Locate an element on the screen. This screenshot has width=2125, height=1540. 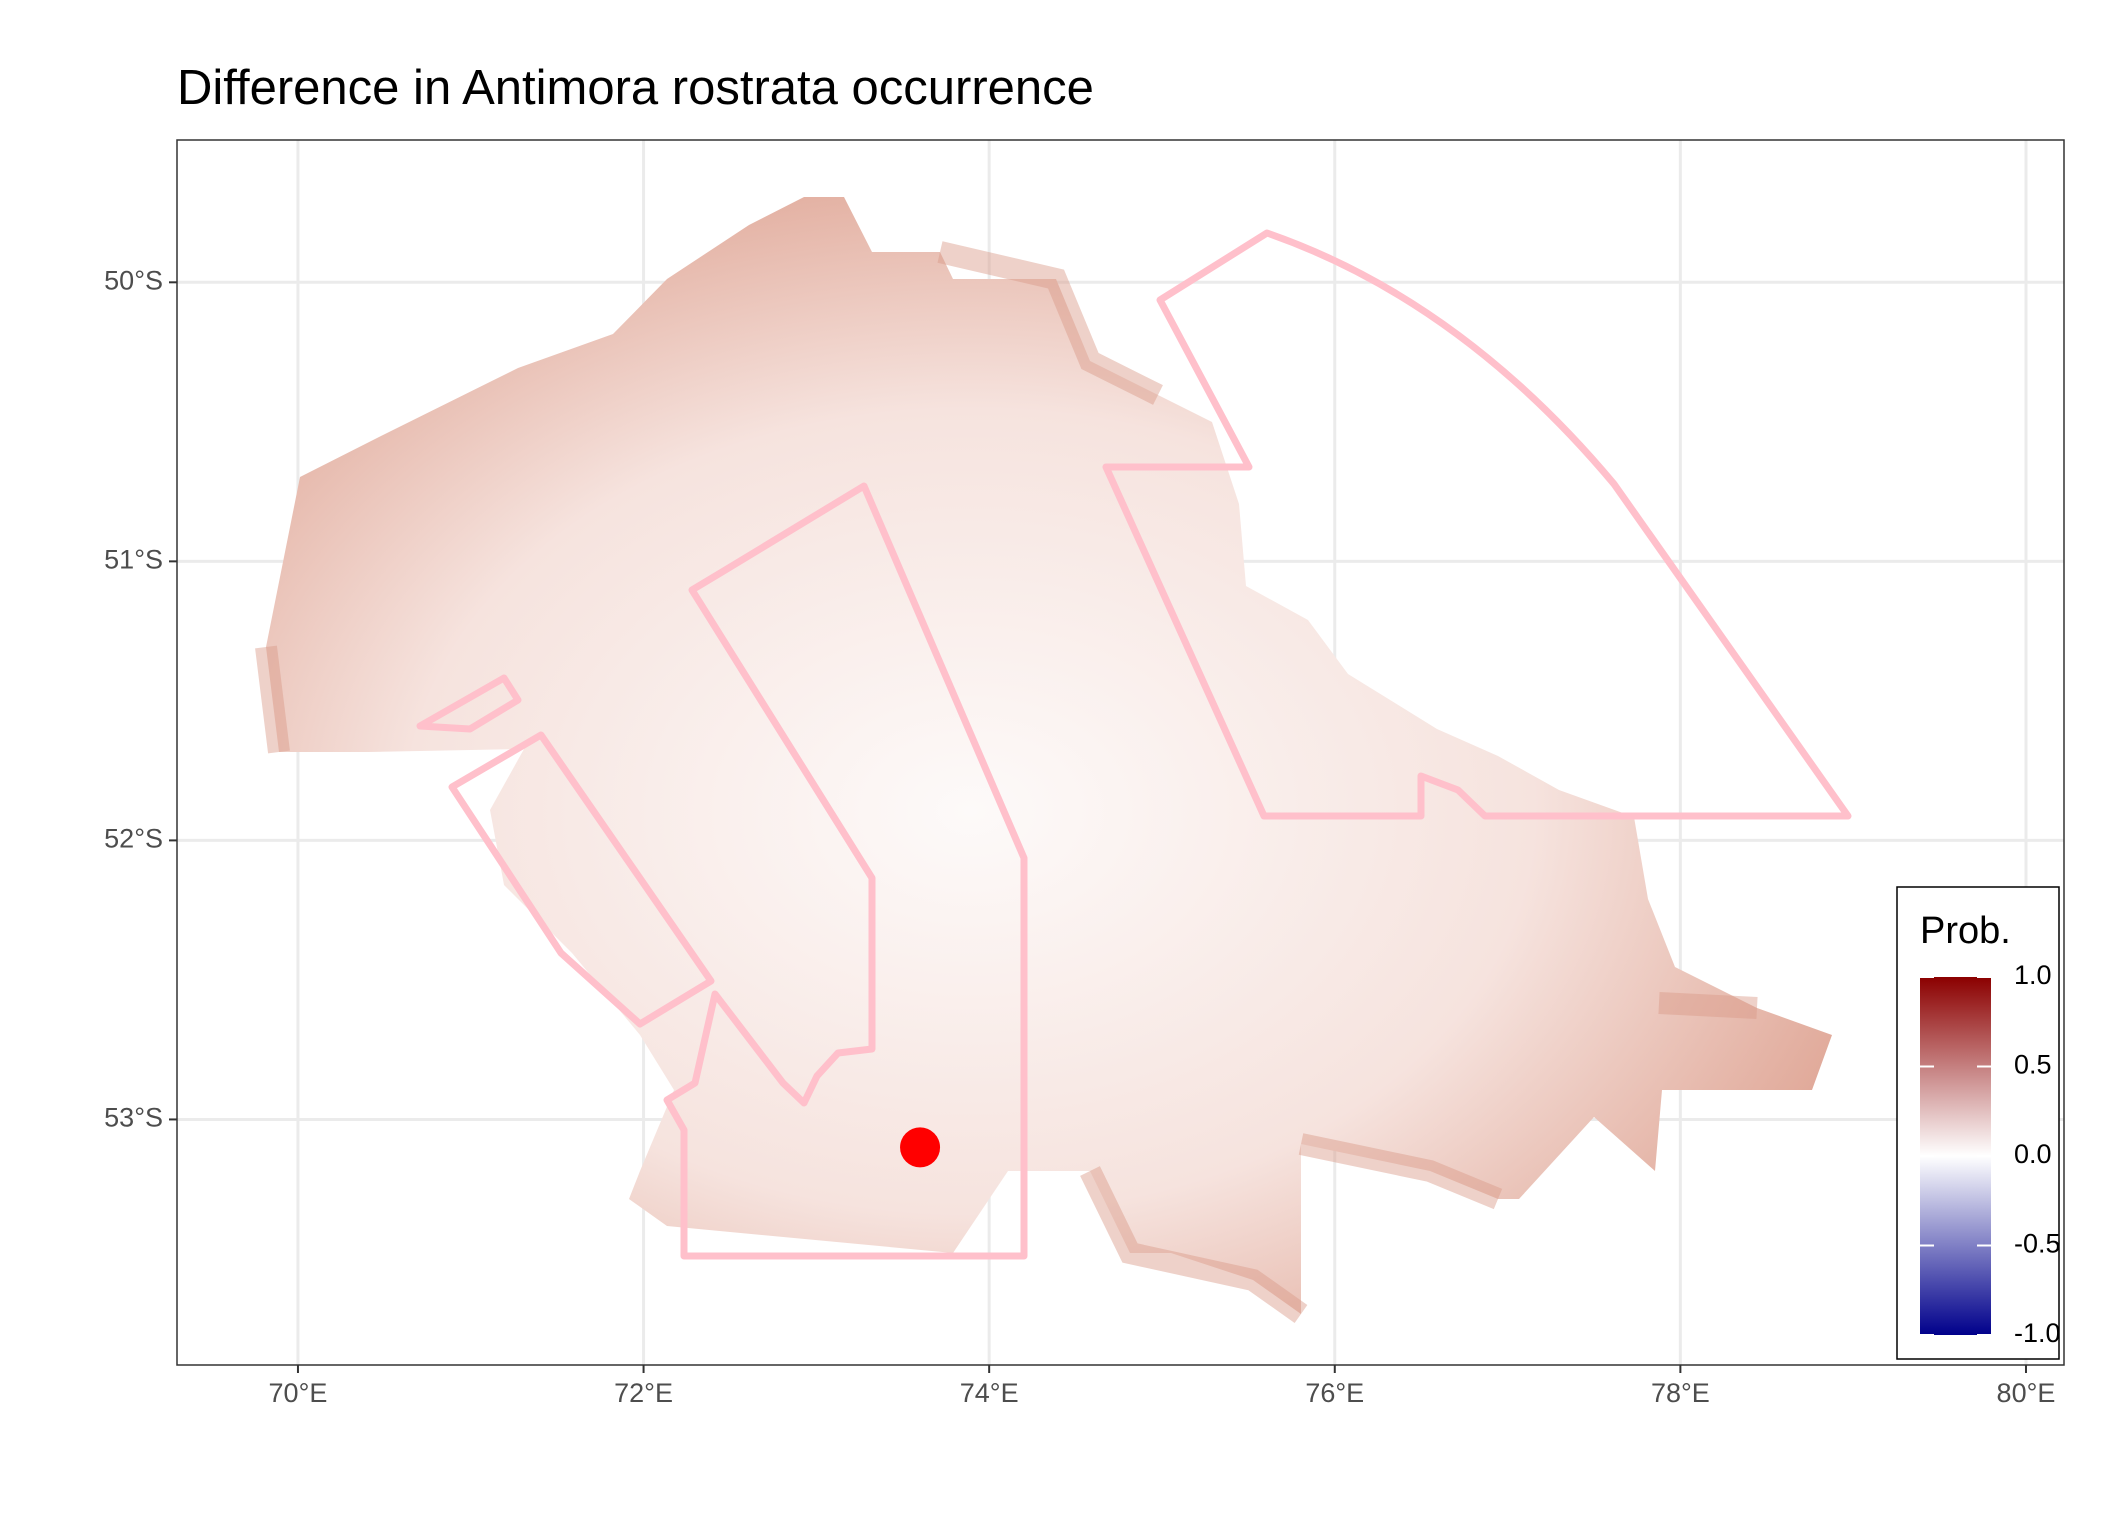
x-tick-label: 78°E is located at coordinates (1680, 1393).